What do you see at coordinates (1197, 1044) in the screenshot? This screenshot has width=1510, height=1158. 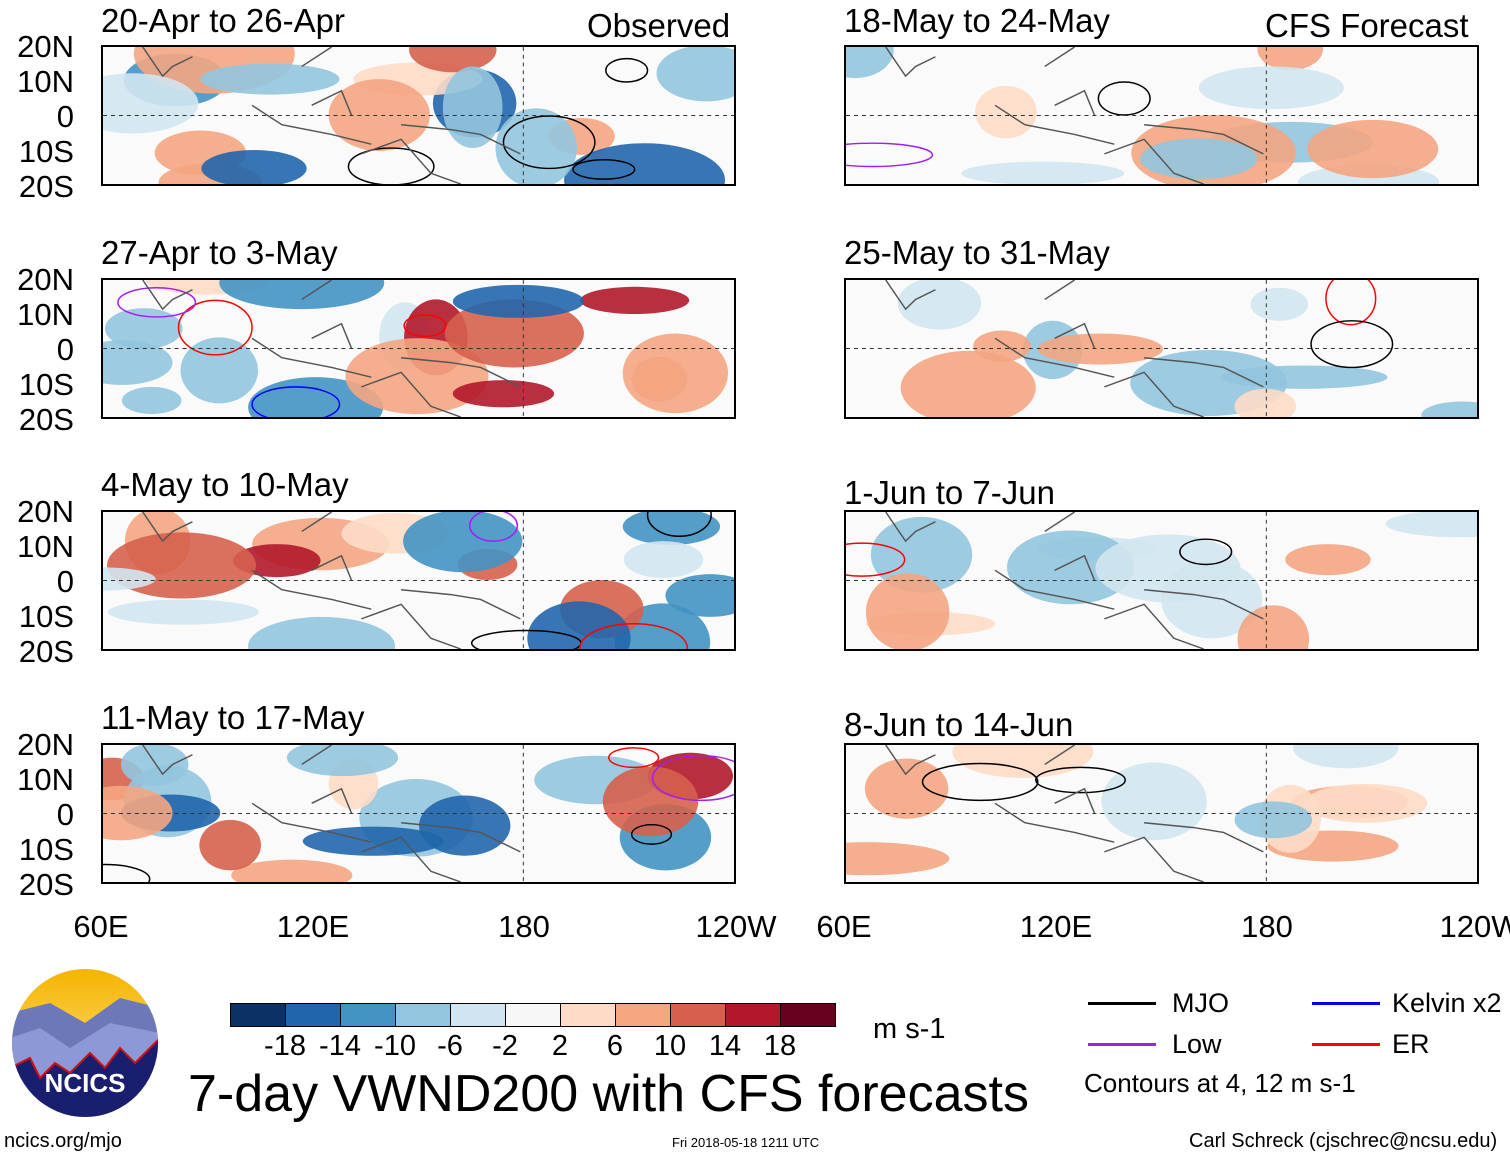 I see `legend-label-low: Low` at bounding box center [1197, 1044].